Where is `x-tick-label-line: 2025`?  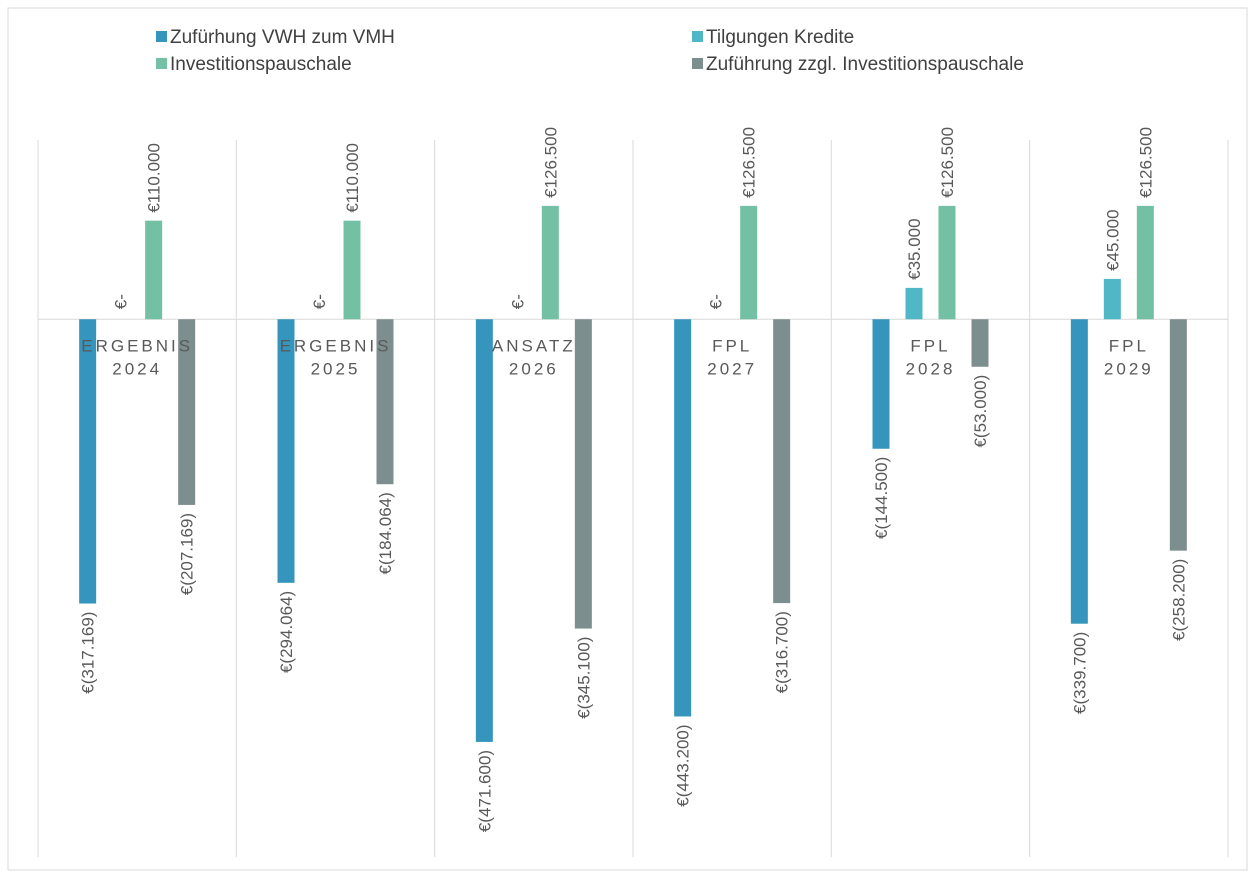
x-tick-label-line: 2025 is located at coordinates (336, 368).